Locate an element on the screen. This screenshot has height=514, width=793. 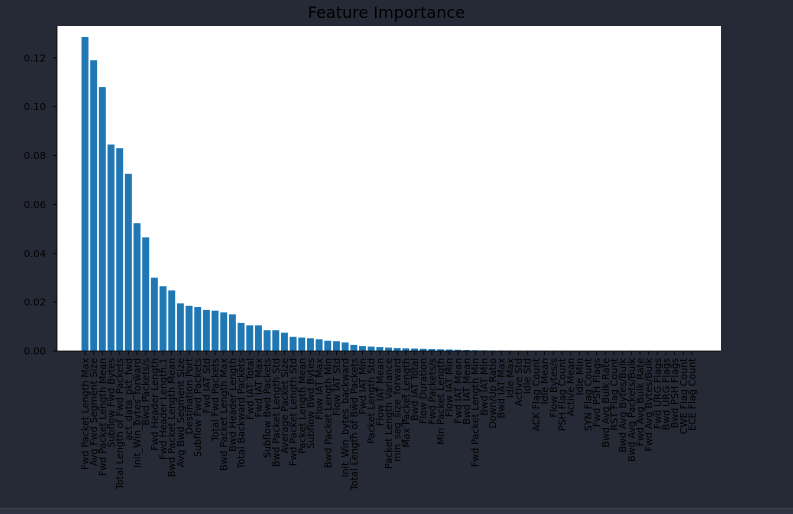
y-tick-label: 0.06 is located at coordinates (35, 205).